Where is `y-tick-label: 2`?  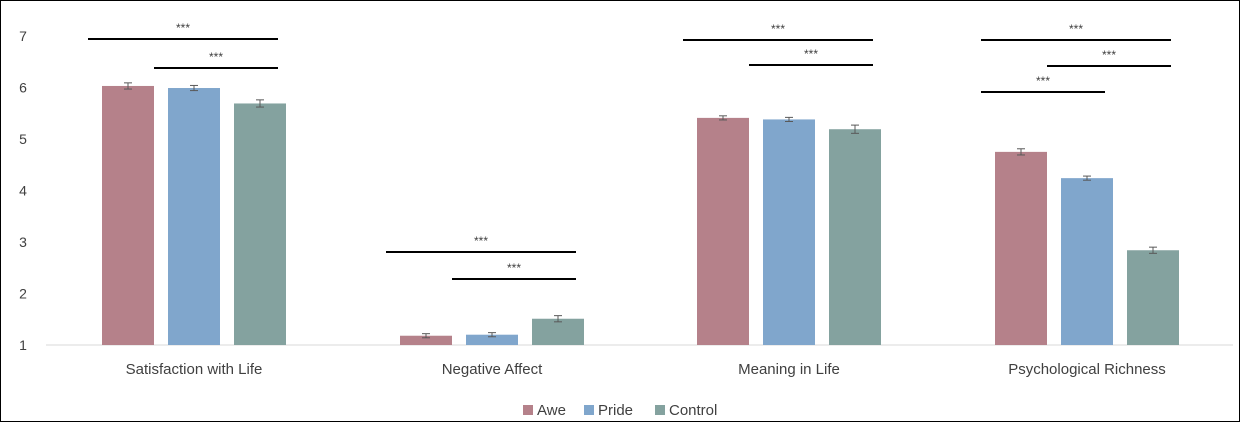 y-tick-label: 2 is located at coordinates (23, 294).